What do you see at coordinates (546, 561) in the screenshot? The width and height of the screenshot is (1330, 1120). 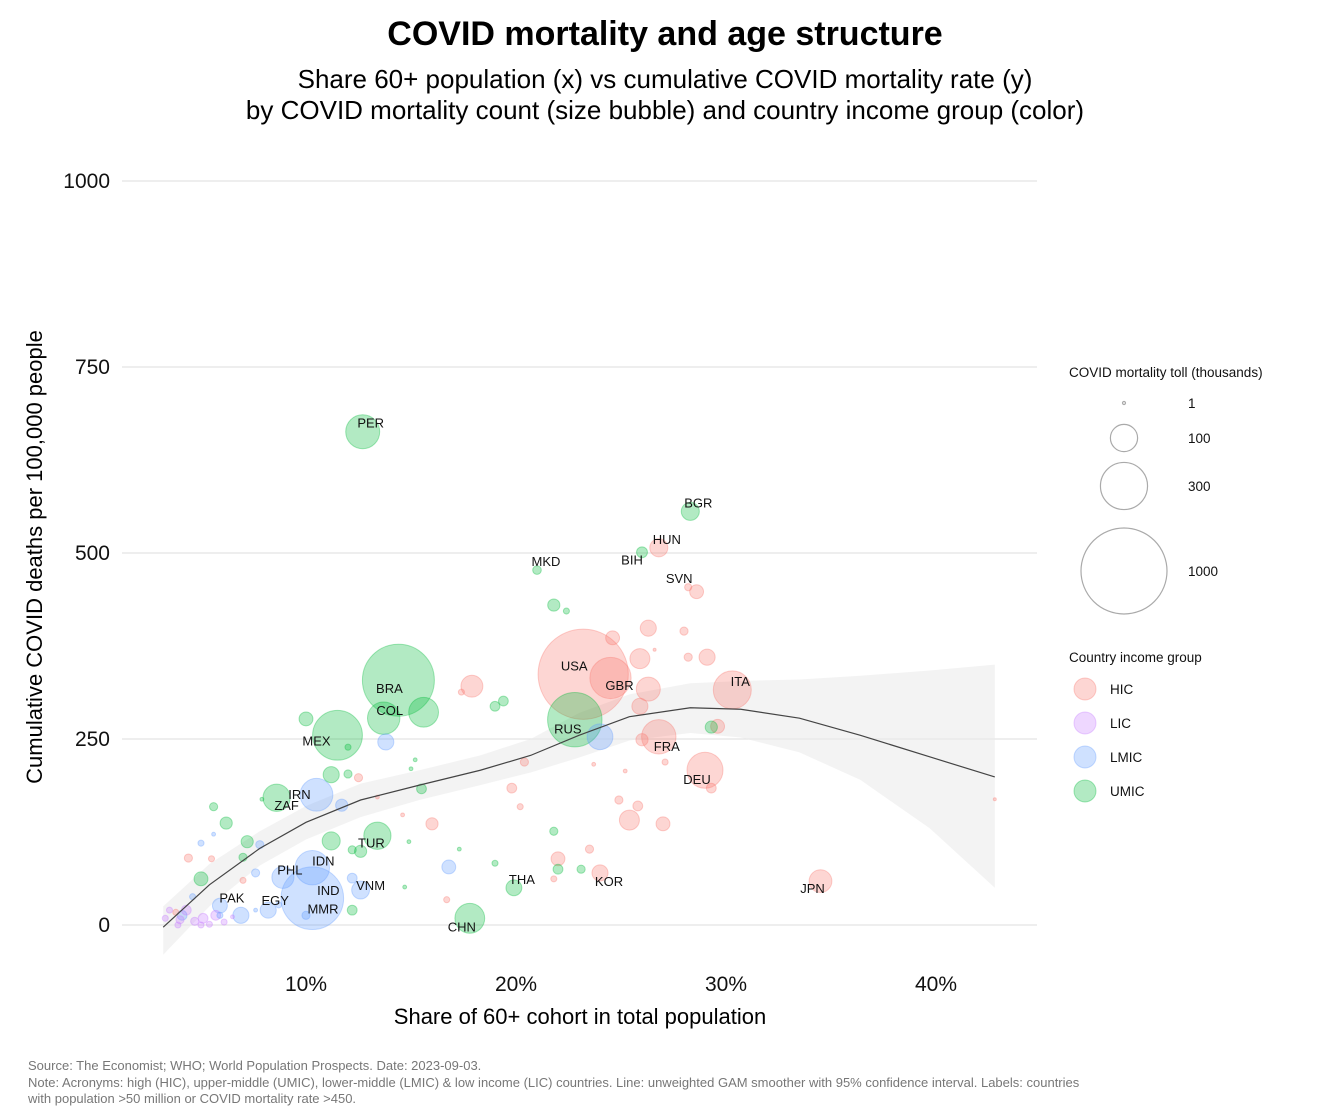 I see `country-label-mkd: MKD` at bounding box center [546, 561].